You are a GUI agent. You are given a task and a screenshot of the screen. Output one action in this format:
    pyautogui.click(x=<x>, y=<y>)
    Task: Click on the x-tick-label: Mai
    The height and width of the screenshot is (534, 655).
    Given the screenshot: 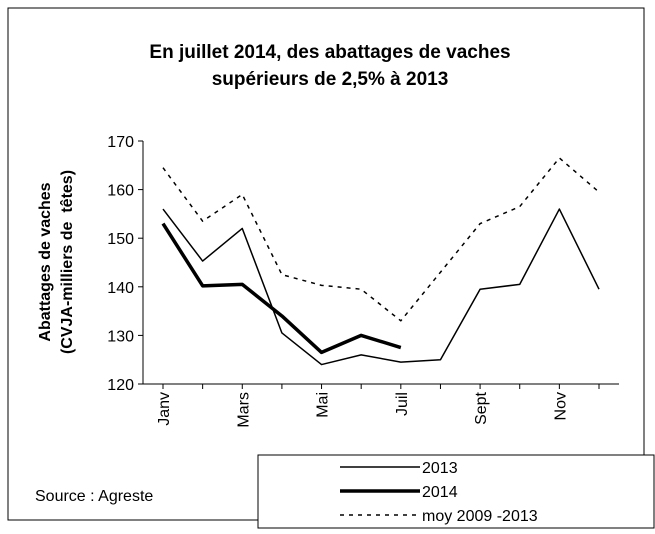 What is the action you would take?
    pyautogui.click(x=323, y=405)
    